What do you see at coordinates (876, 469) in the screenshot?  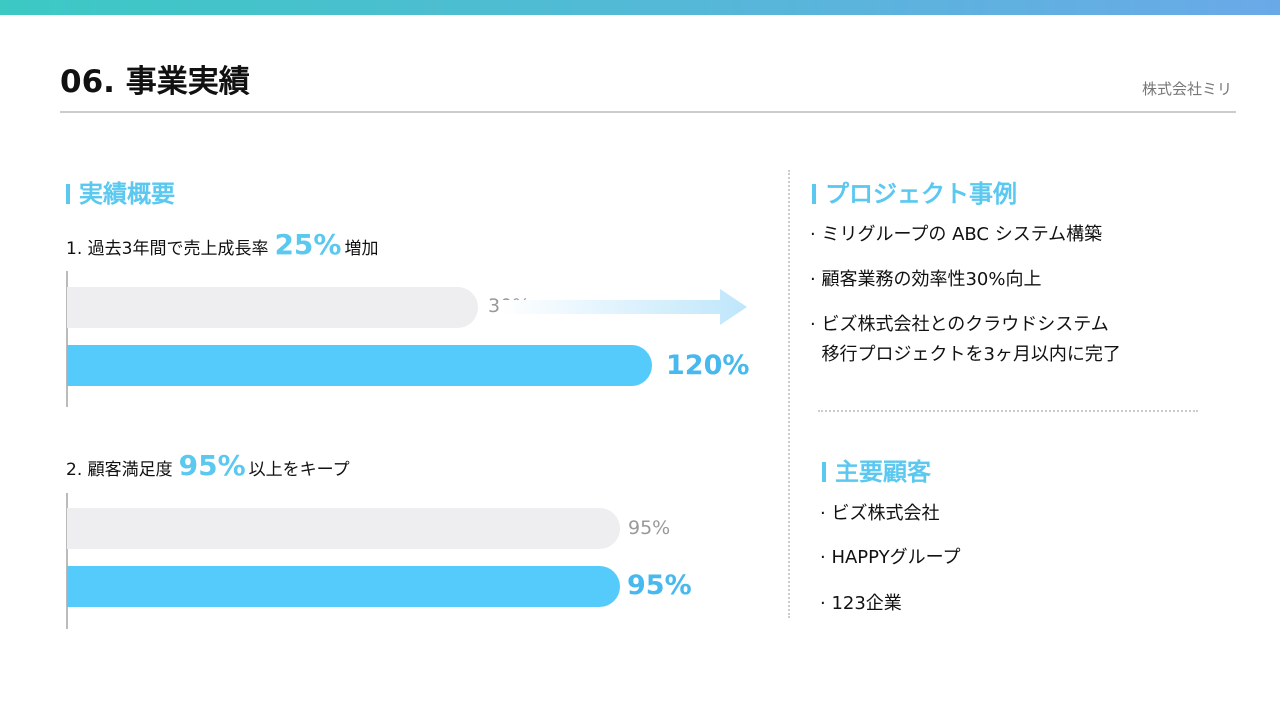 I see `heading: 主要顧客` at bounding box center [876, 469].